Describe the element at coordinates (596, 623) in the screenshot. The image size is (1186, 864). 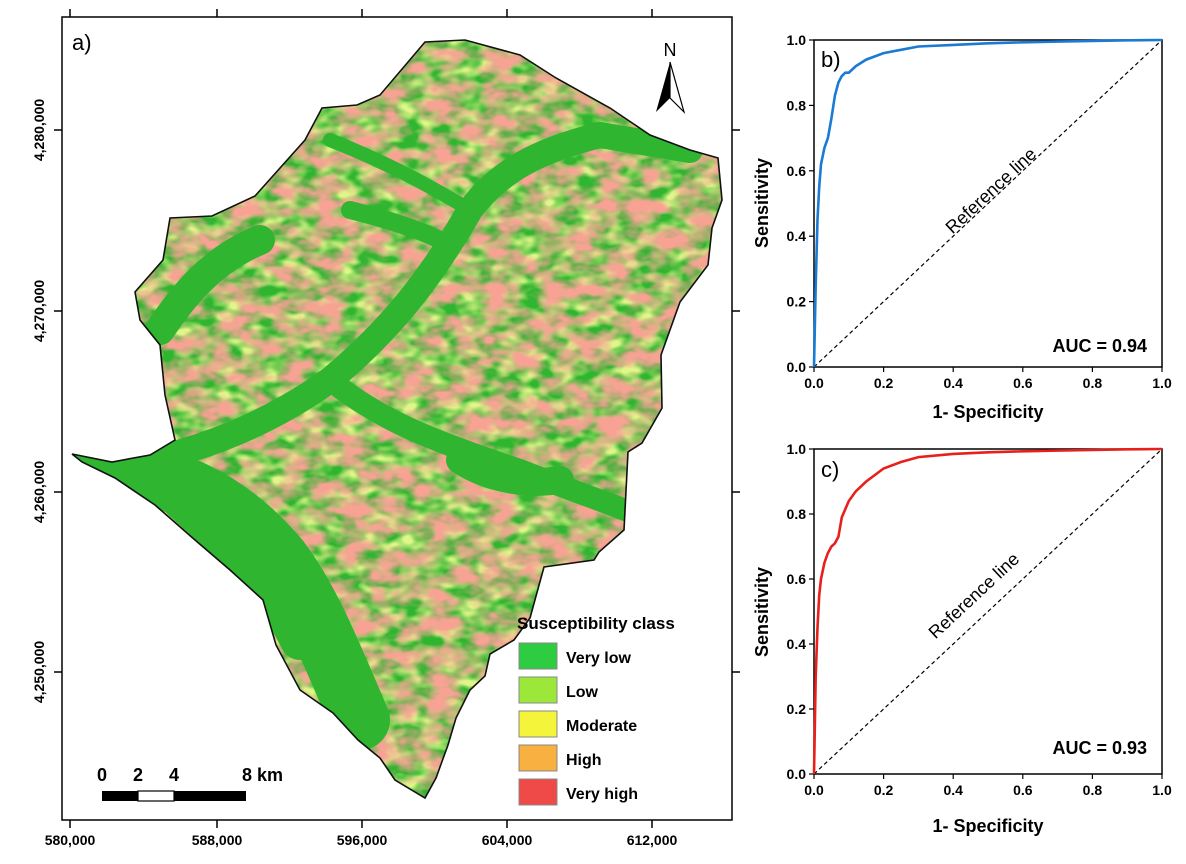
I see `legend-title: Susceptibility class` at that location.